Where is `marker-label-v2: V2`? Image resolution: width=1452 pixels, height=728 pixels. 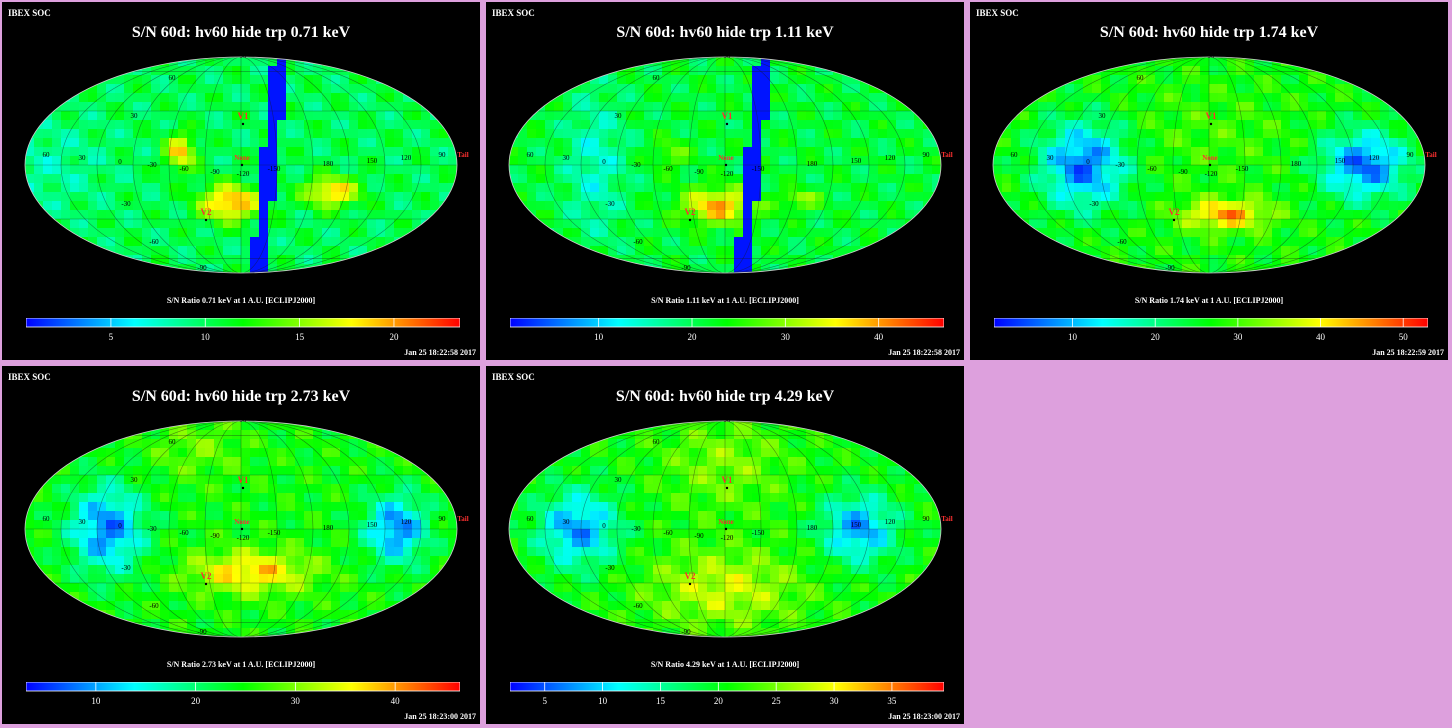
marker-label-v2: V2 is located at coordinates (690, 212).